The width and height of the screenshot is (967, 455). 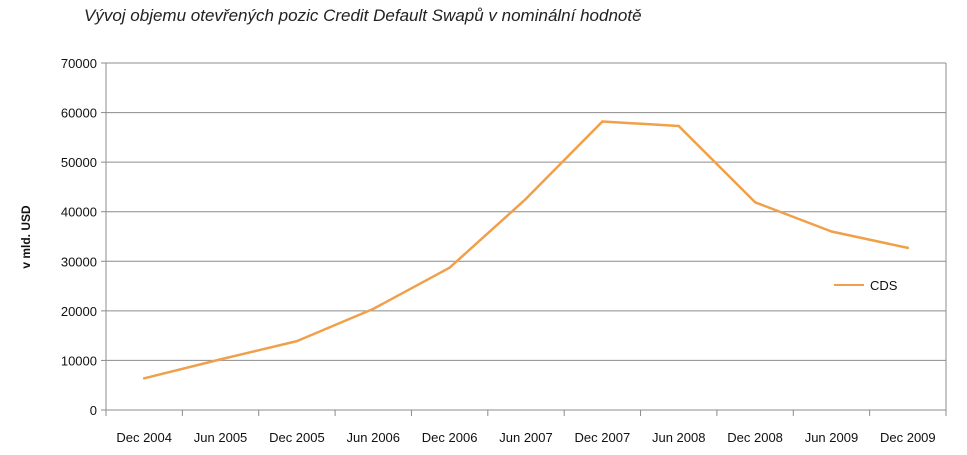 I want to click on y-tick-label-6: 60000, so click(x=79, y=113).